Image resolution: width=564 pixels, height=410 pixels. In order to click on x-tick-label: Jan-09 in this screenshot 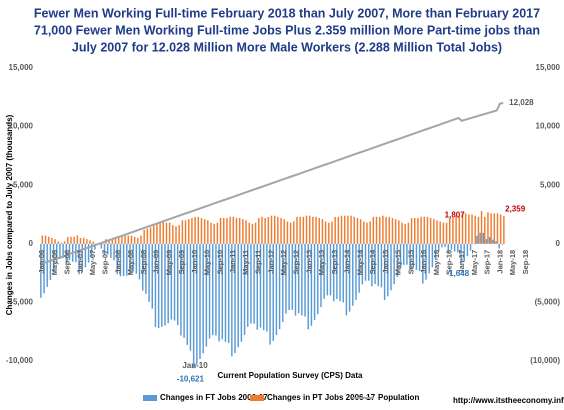, I will do `click(156, 262)`.